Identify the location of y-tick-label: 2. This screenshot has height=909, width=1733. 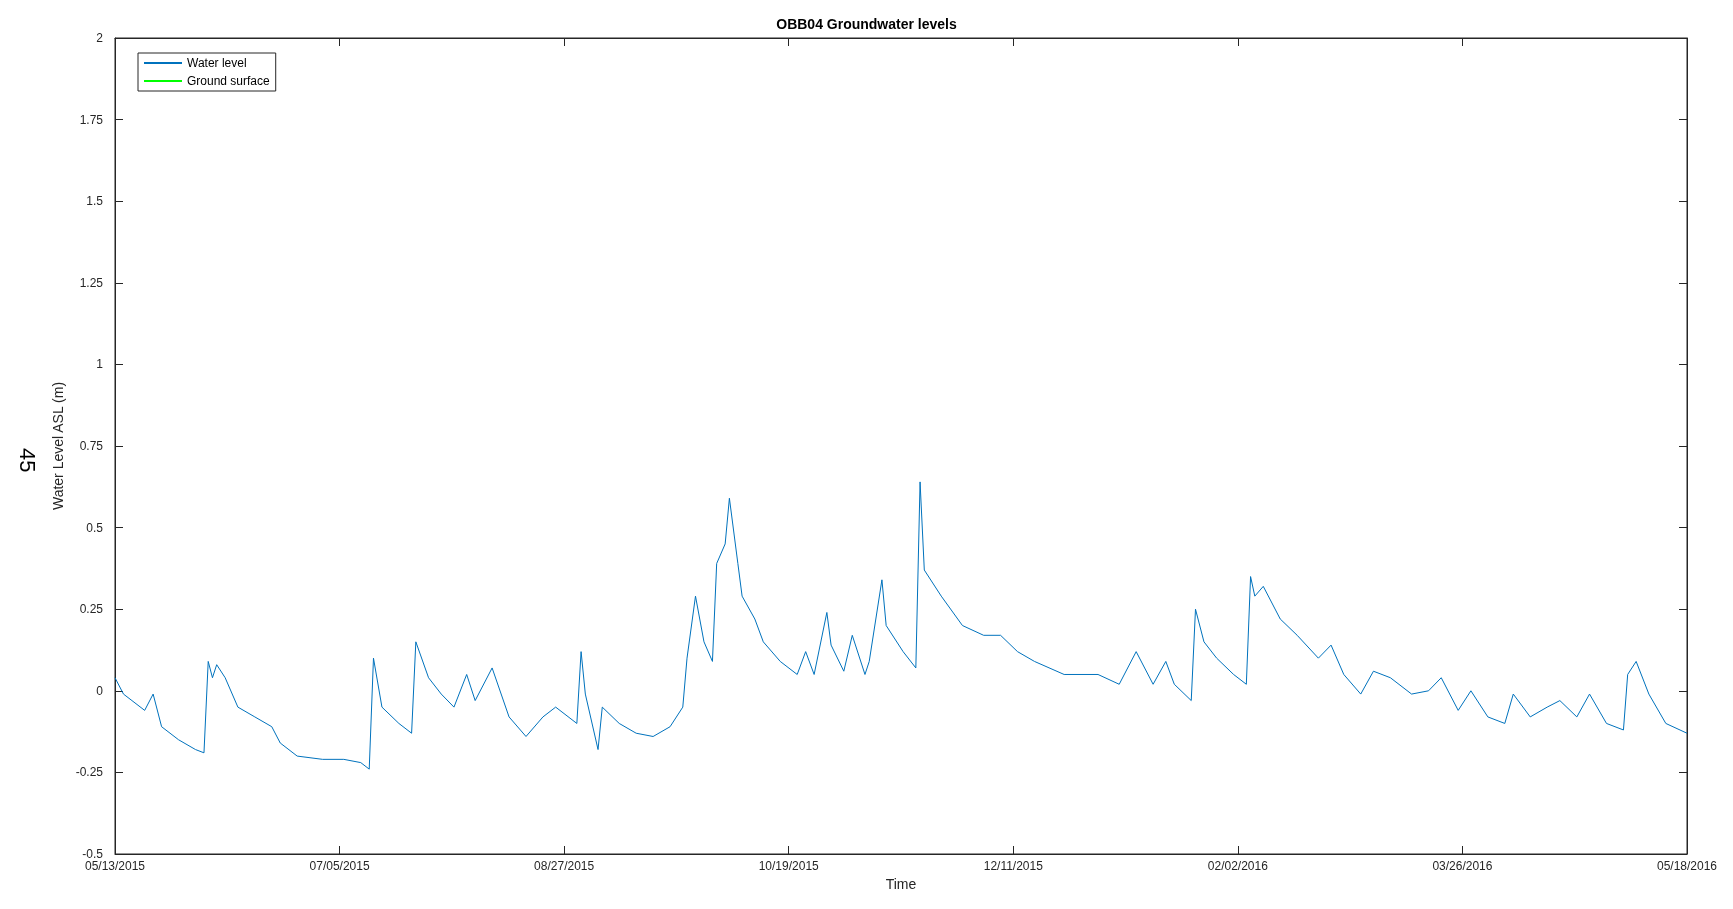
(100, 38).